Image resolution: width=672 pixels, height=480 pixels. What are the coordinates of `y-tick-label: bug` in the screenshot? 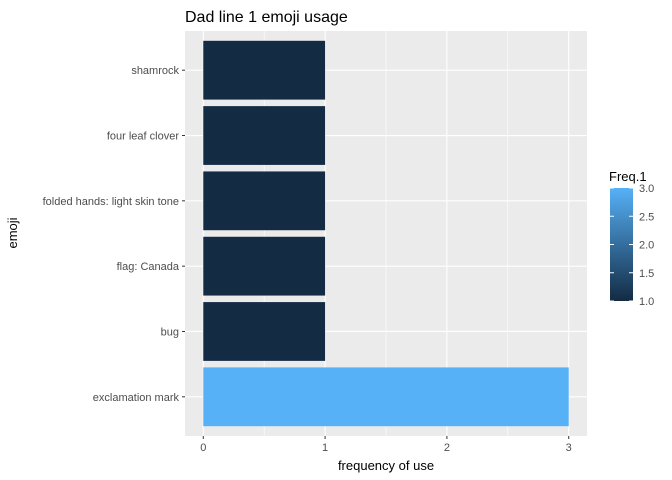 It's located at (170, 332).